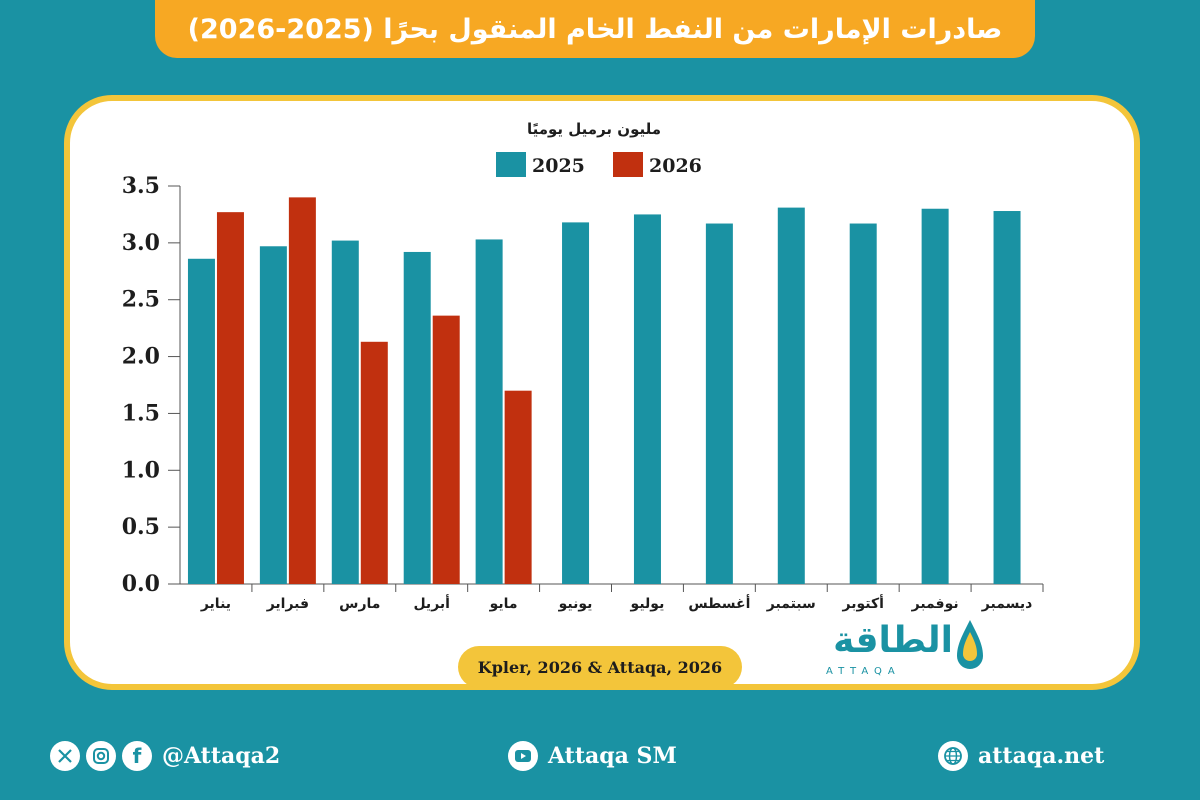 The image size is (1200, 800). I want to click on logo-drop-icon, so click(970, 644).